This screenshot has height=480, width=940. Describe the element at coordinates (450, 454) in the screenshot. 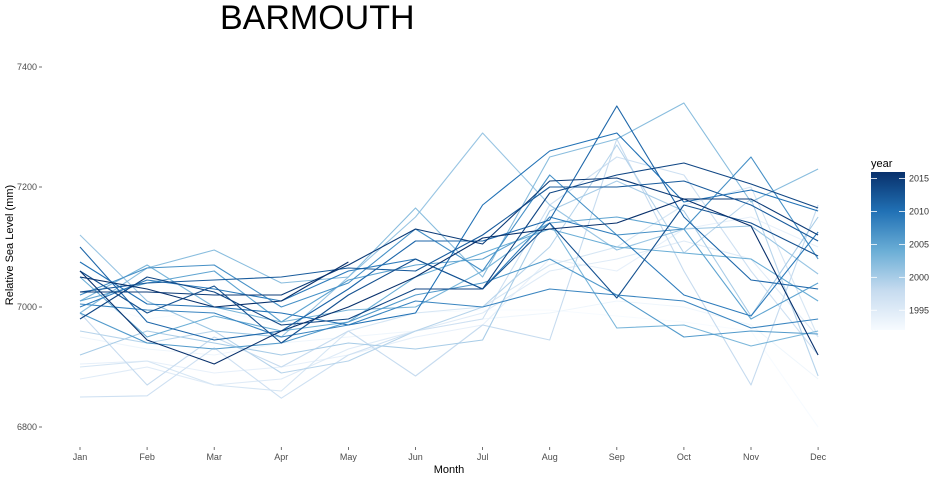

I see `x-axis: Jan Feb Mar Apr May Jun Jul Aug Sep Oct Nov Dec` at that location.